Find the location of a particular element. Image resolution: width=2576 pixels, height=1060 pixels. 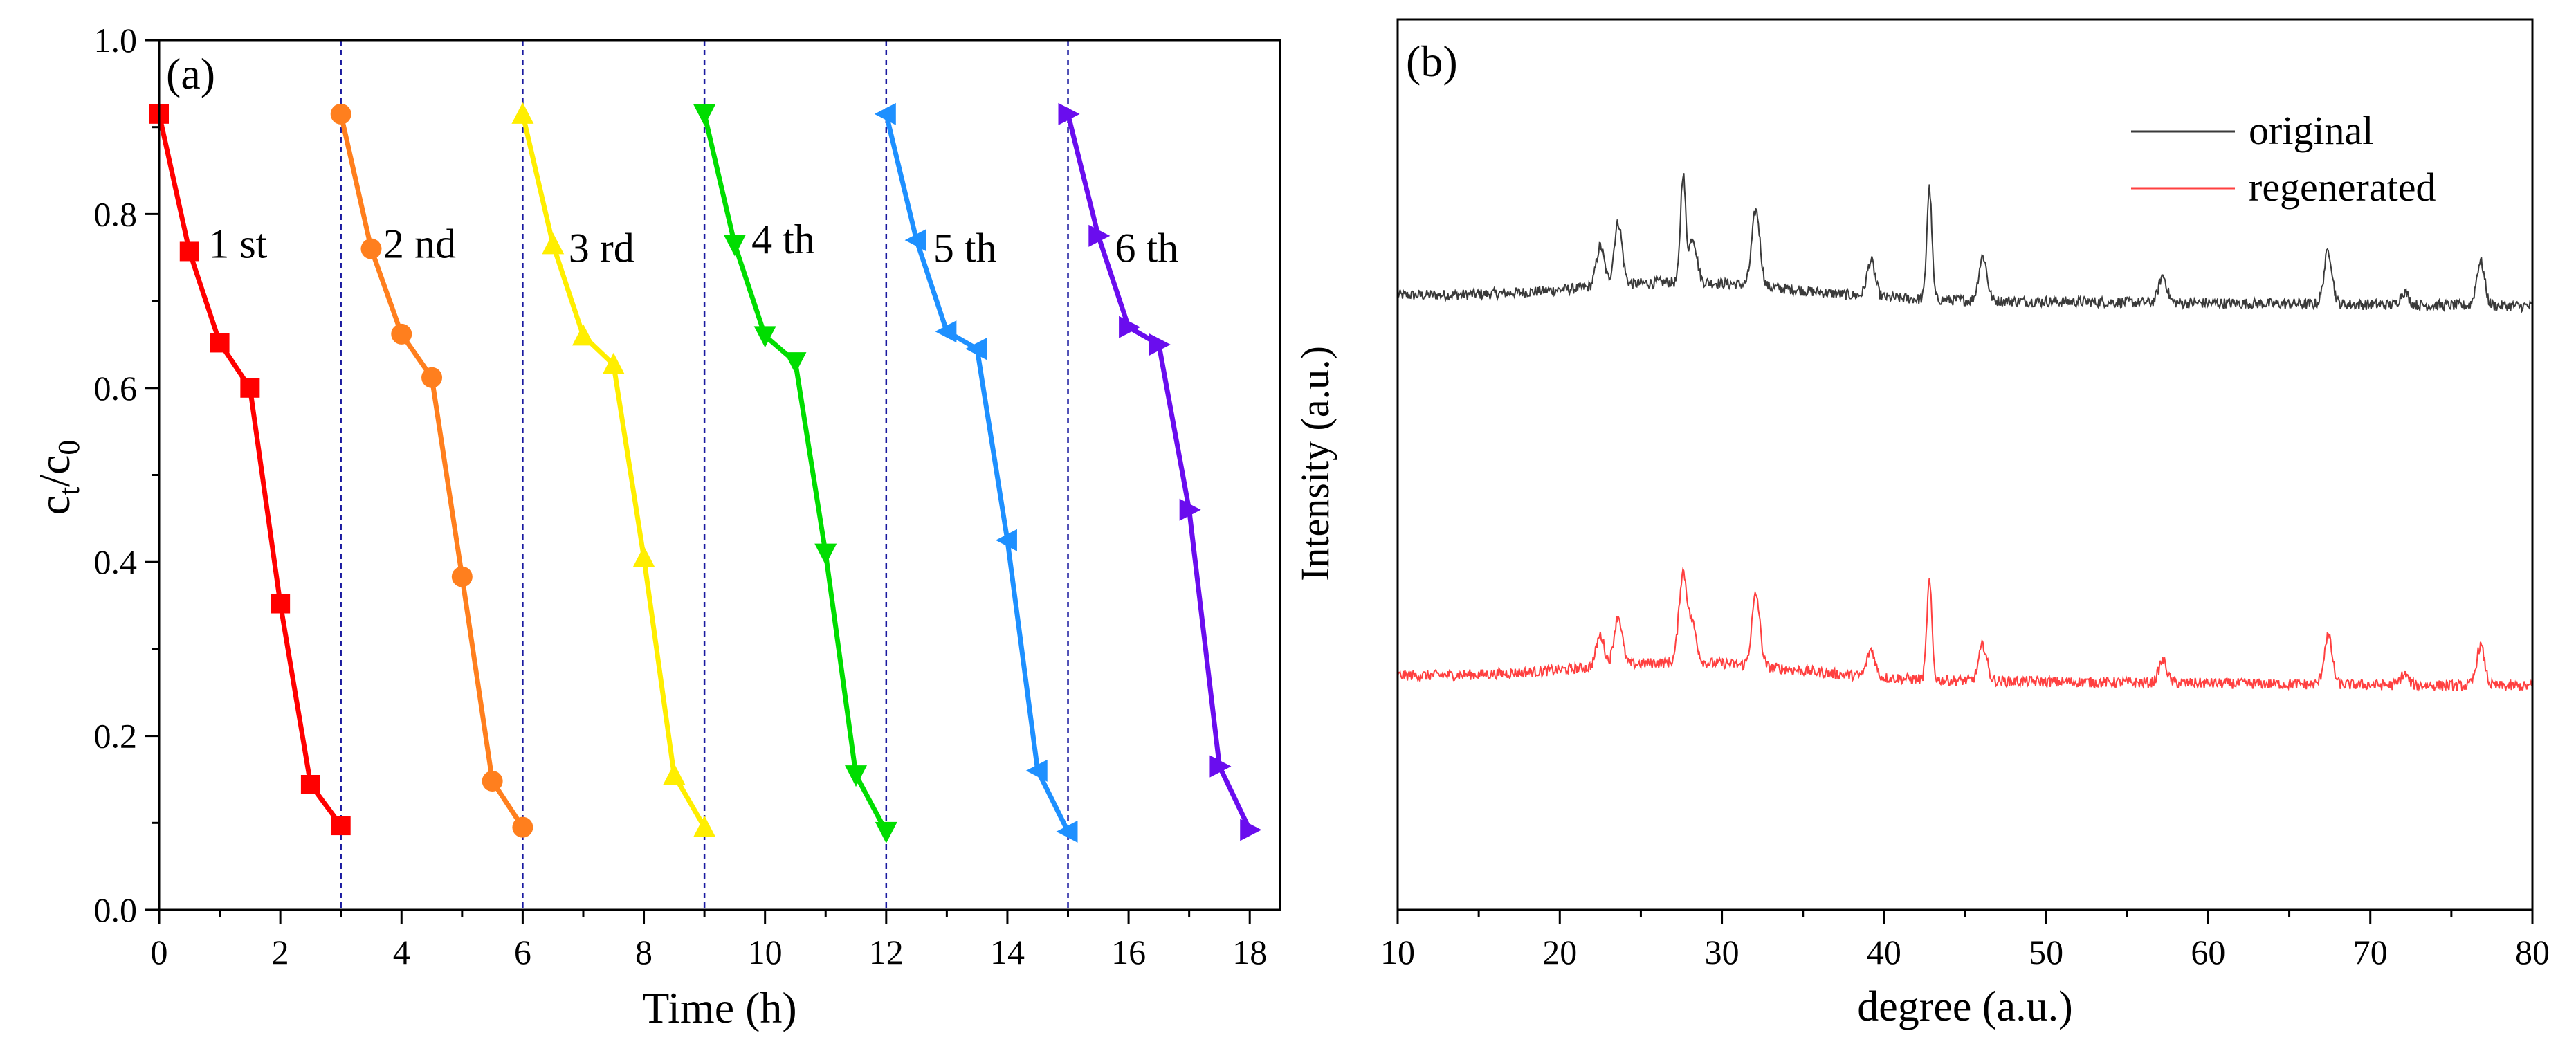

y-axis-label-sub-0: 0 is located at coordinates (69, 447).